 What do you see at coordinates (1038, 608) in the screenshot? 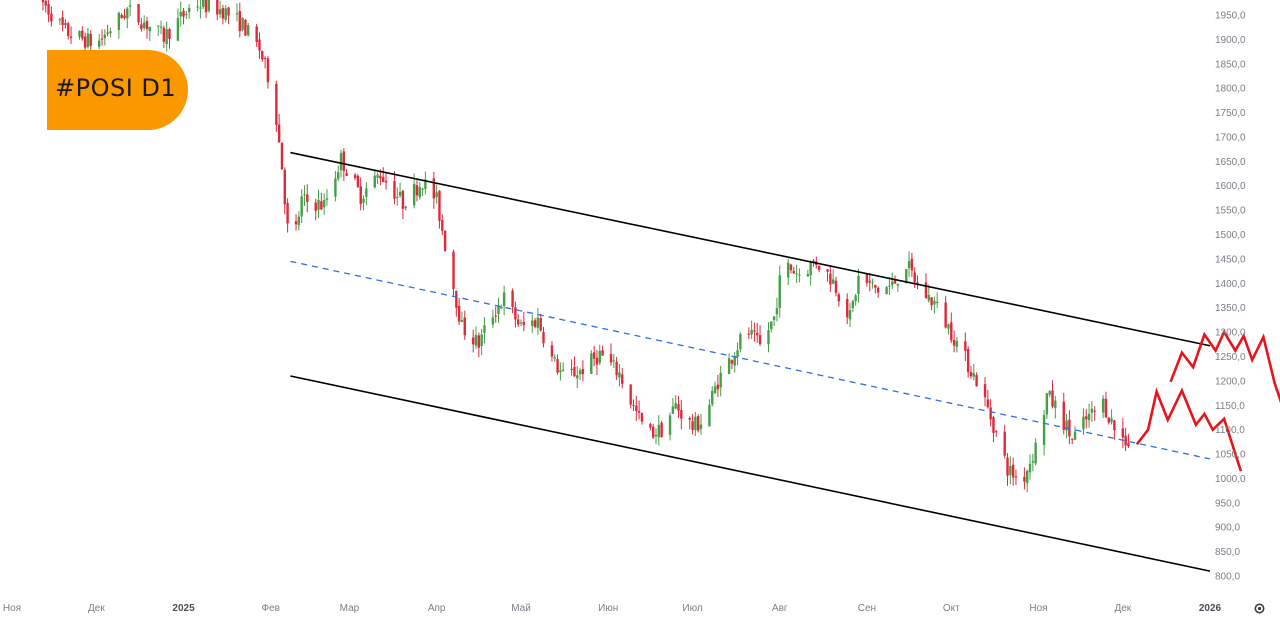
I see `time-tick-label: Ноя` at bounding box center [1038, 608].